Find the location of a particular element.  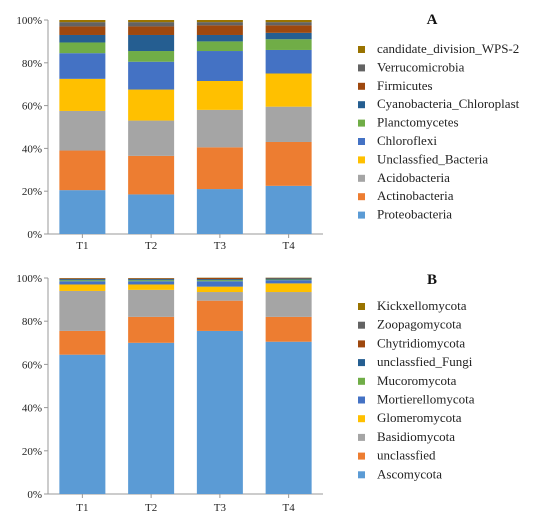

legend-entry: Verrucomicrobia is located at coordinates (421, 66).